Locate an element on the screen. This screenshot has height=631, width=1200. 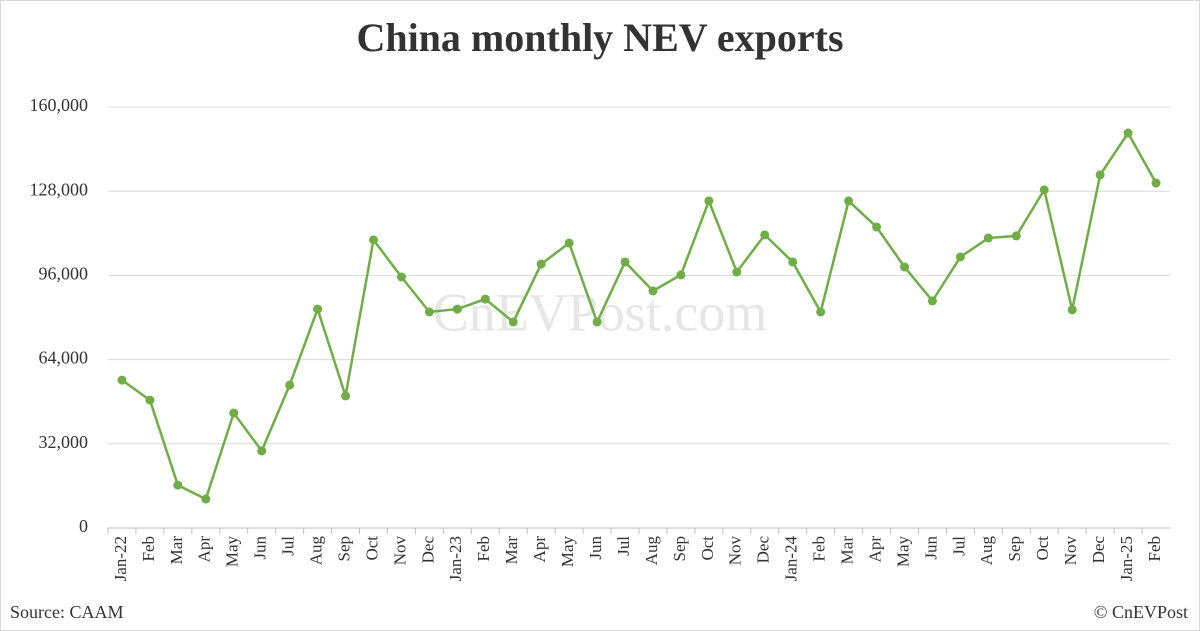
watermark: CnEVPost.com is located at coordinates (600, 312).